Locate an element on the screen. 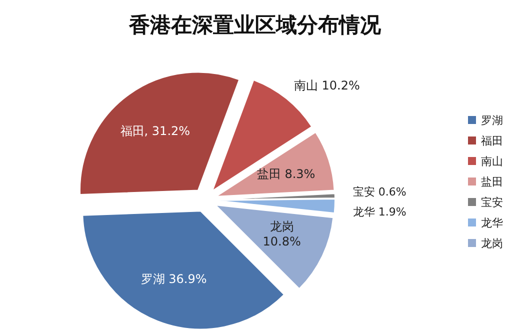 Image resolution: width=532 pixels, height=336 pixels. data-label: 龙华 1.9% is located at coordinates (379, 211).